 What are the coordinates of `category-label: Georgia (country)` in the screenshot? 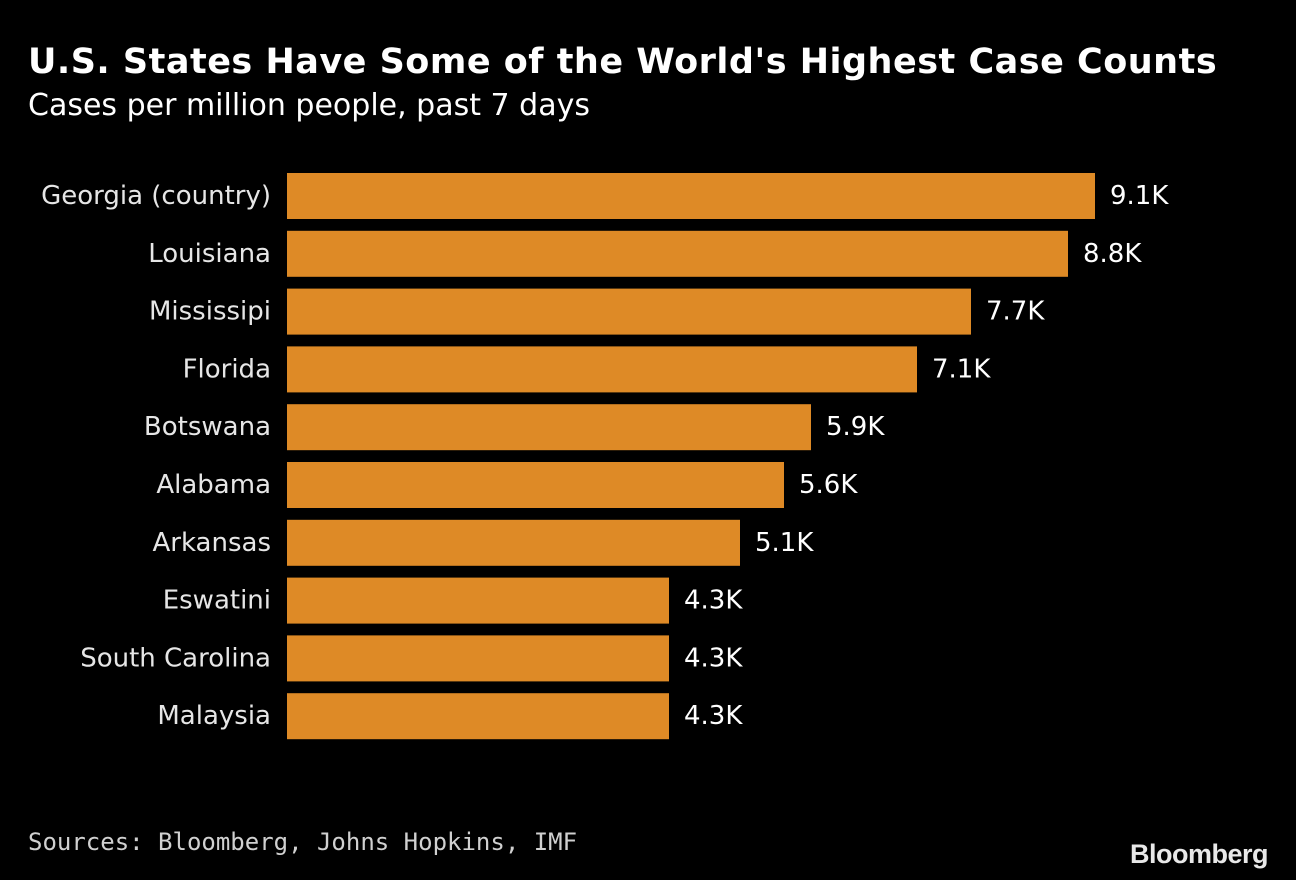 It's located at (156, 196).